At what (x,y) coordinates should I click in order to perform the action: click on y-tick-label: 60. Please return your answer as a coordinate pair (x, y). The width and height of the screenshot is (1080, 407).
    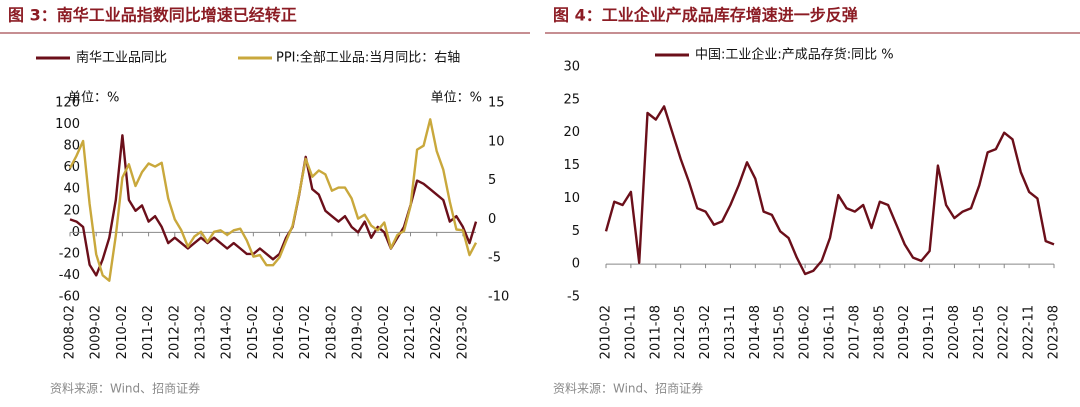
    Looking at the image, I should click on (71, 167).